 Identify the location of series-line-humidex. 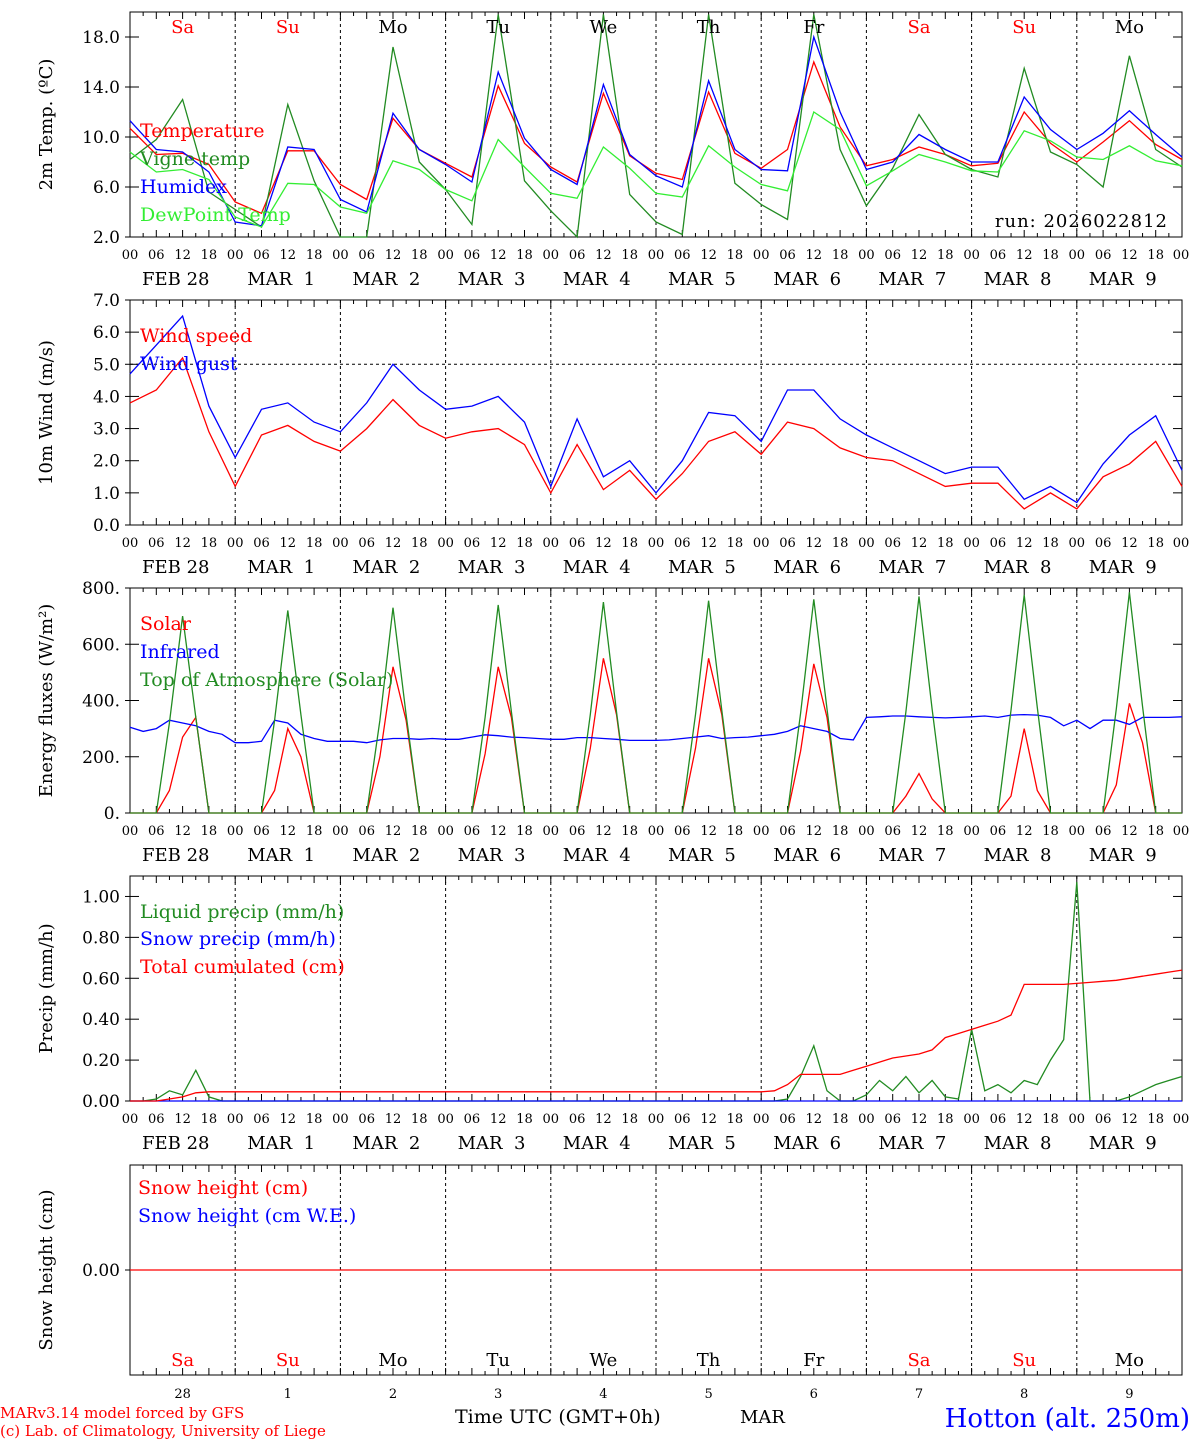
(656, 130).